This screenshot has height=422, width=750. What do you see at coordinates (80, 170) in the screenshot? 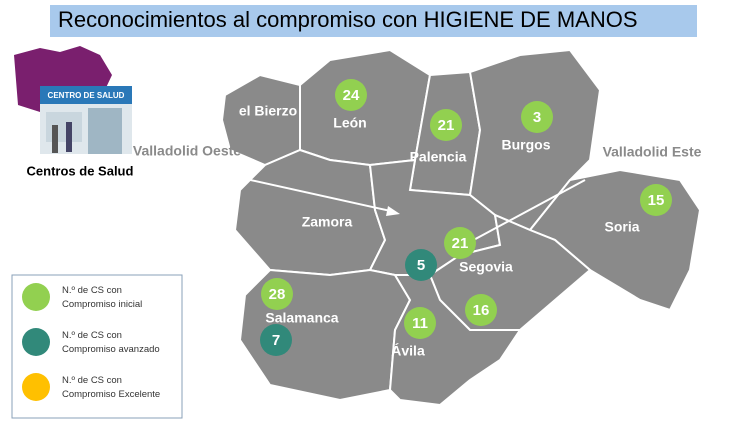
I see `logo-caption: Centros de Salud` at bounding box center [80, 170].